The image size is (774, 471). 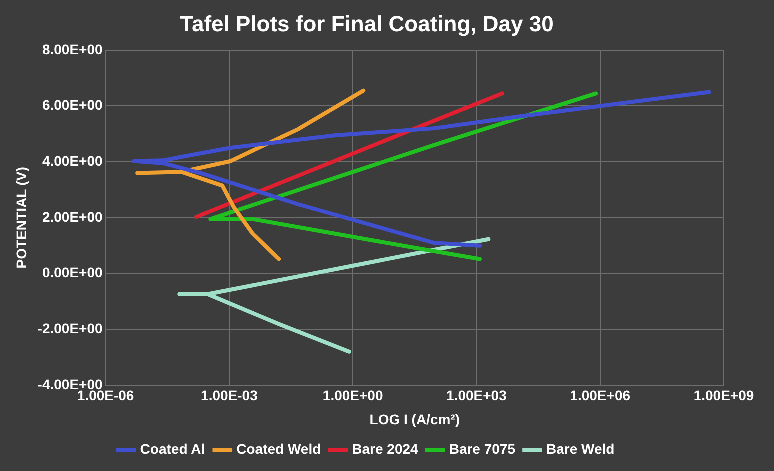 What do you see at coordinates (72, 160) in the screenshot?
I see `y-tick-label: 4.00E+00` at bounding box center [72, 160].